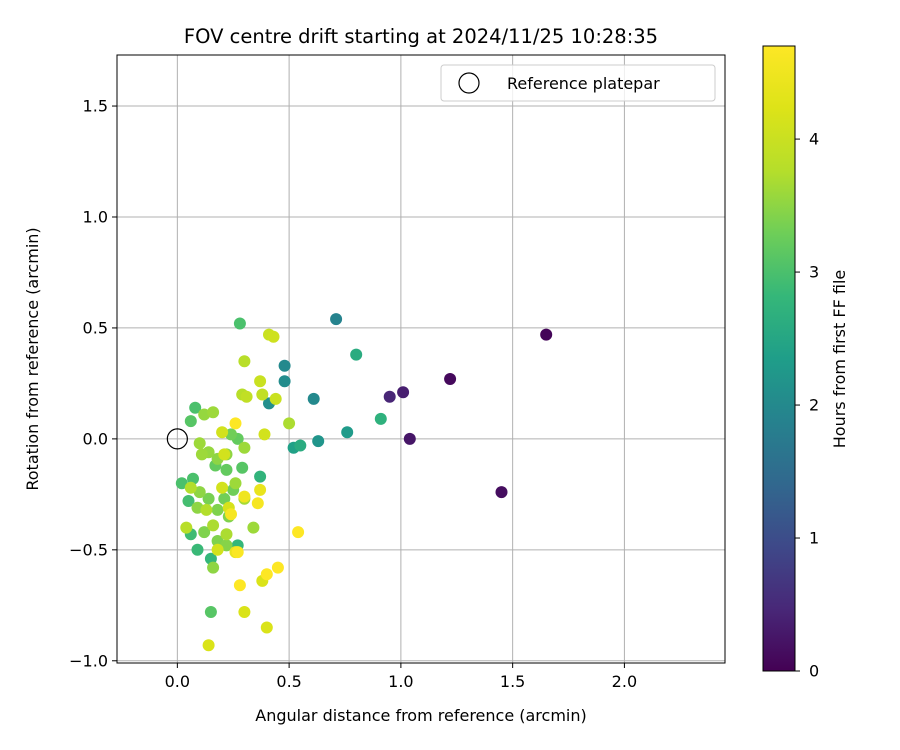  I want to click on y-tick-label: 1.0, so click(95, 216).